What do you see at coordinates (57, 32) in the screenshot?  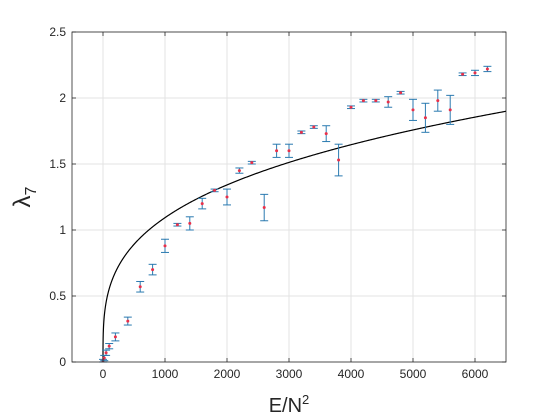 I see `y-tick-label: 2.5` at bounding box center [57, 32].